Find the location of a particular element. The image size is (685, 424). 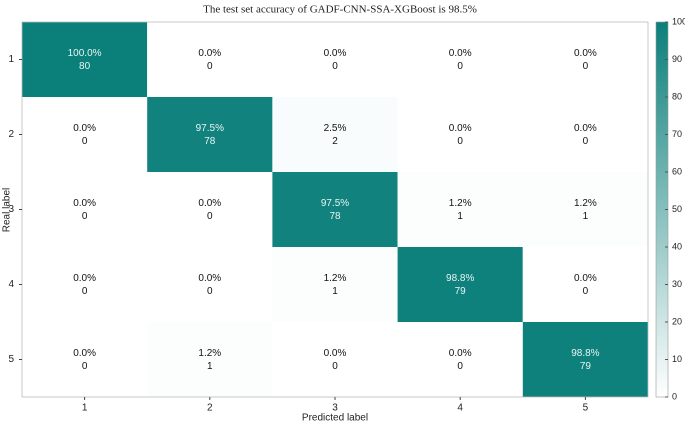

x-tick-label: 5 is located at coordinates (586, 408).